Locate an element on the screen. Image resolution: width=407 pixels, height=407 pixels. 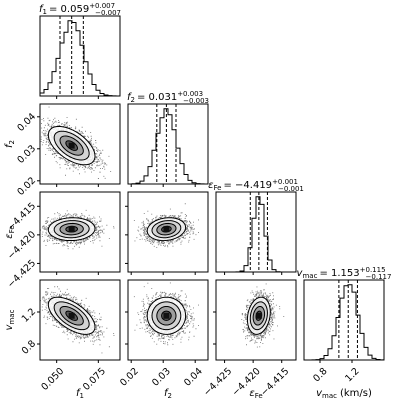
histogram-panel-eps_fe is located at coordinates (256, 233).